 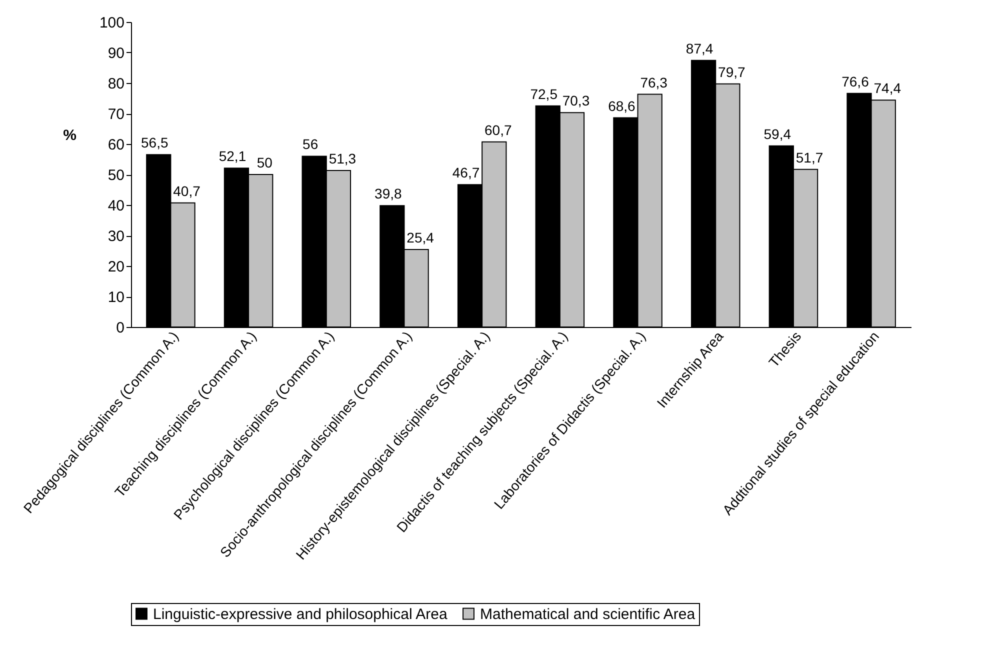 What do you see at coordinates (116, 206) in the screenshot?
I see `y-tick-label: 40` at bounding box center [116, 206].